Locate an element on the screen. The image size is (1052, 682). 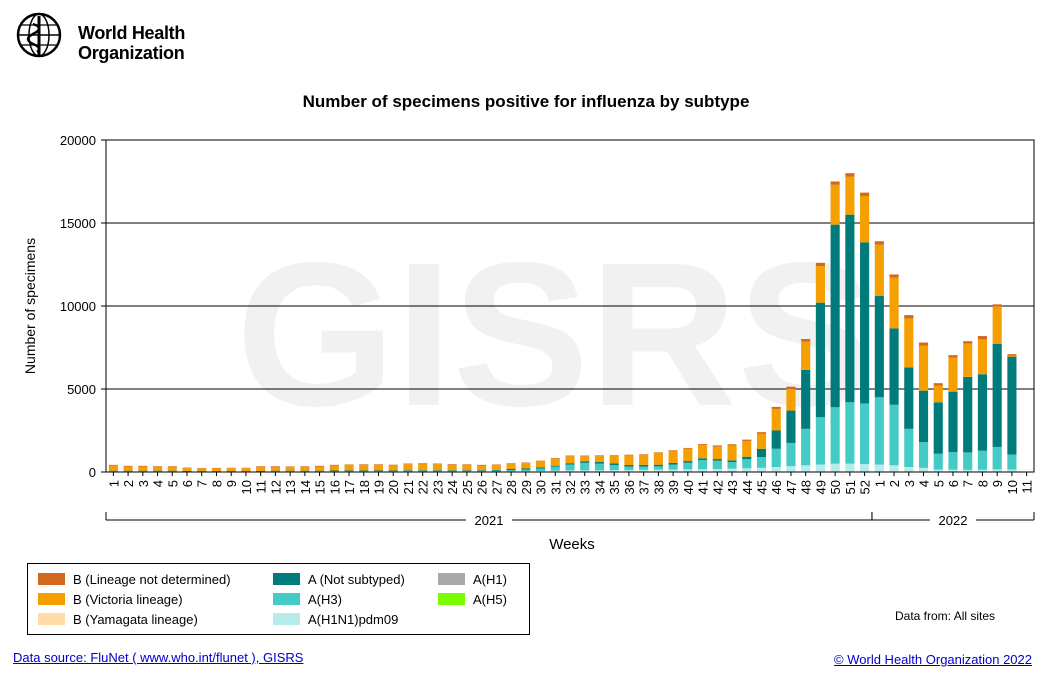
legend-label: B (Lineage not determined) is located at coordinates (152, 579).